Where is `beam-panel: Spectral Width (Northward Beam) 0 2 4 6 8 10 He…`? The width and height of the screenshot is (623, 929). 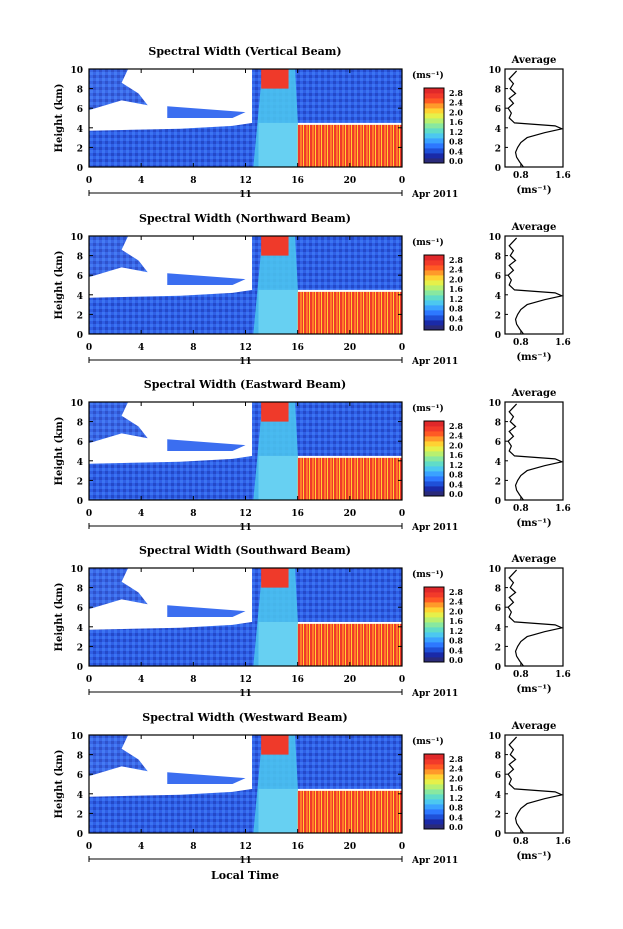 beam-panel: Spectral Width (Northward Beam) 0 2 4 6 8 10 He… is located at coordinates (312, 289).